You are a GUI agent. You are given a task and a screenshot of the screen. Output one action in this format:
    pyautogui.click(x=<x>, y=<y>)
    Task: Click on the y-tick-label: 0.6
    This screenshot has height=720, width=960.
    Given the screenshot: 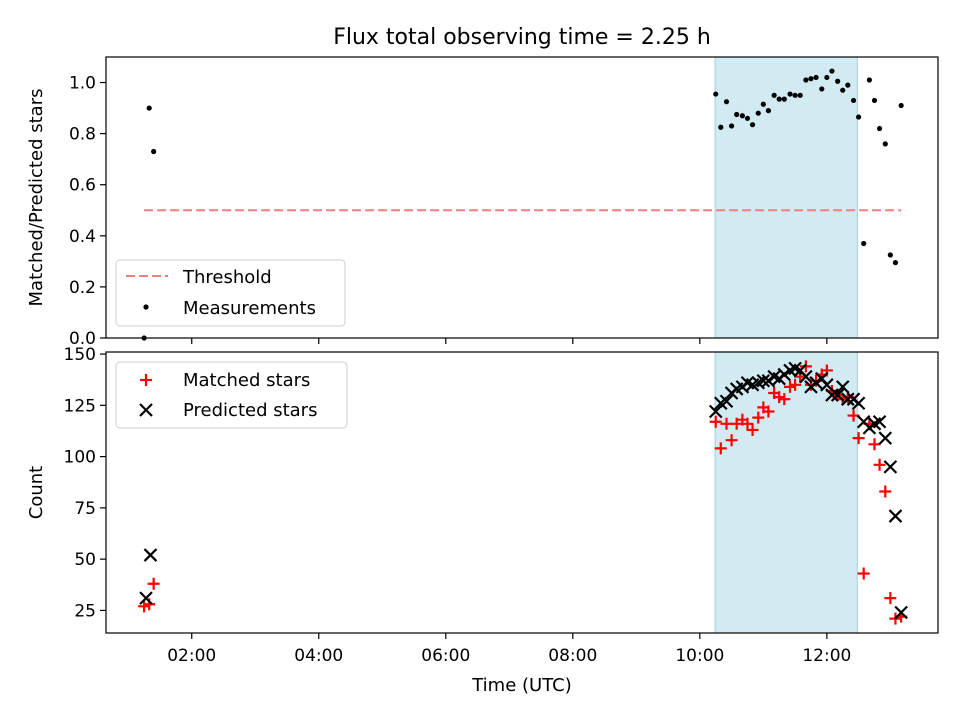 What is the action you would take?
    pyautogui.click(x=82, y=186)
    